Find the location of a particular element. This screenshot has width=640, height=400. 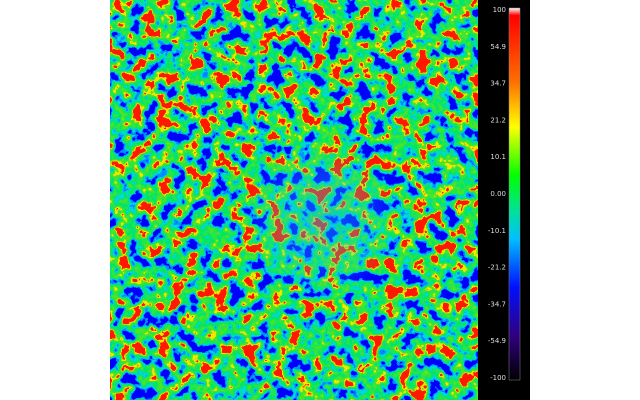

colorbar-label: 100 is located at coordinates (499, 10).